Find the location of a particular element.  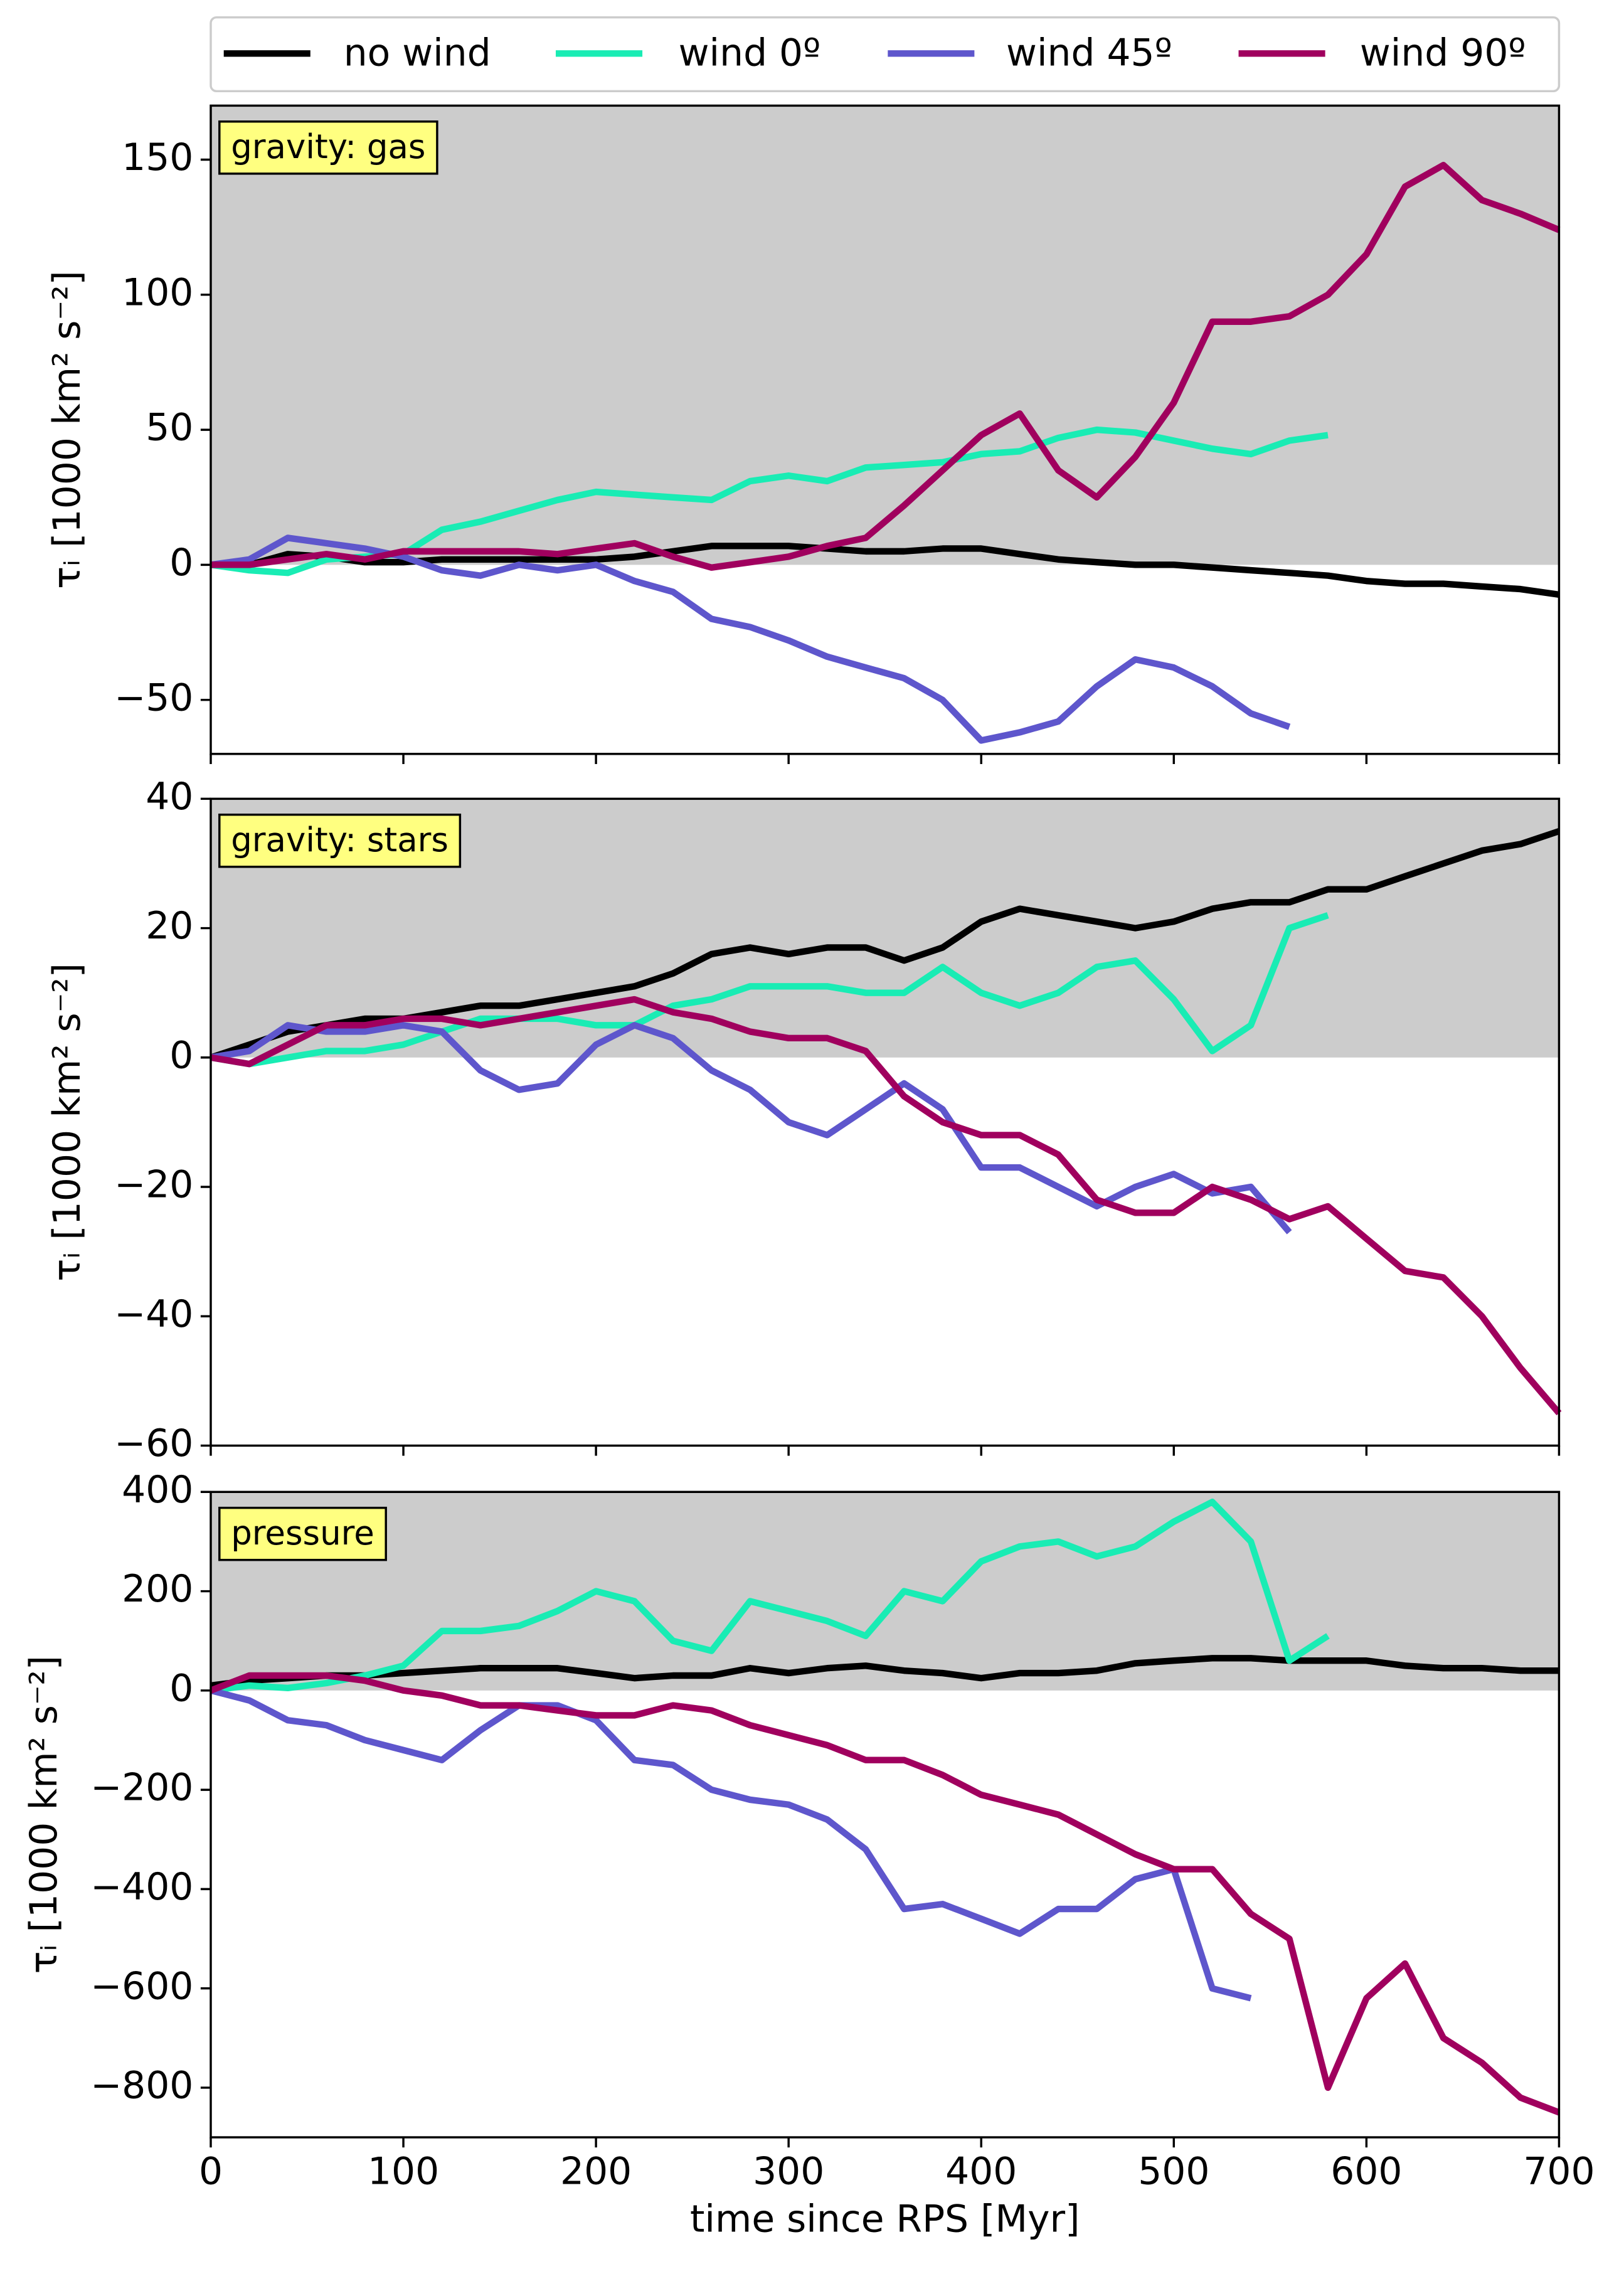

x-tick-label: 400 is located at coordinates (981, 2171).